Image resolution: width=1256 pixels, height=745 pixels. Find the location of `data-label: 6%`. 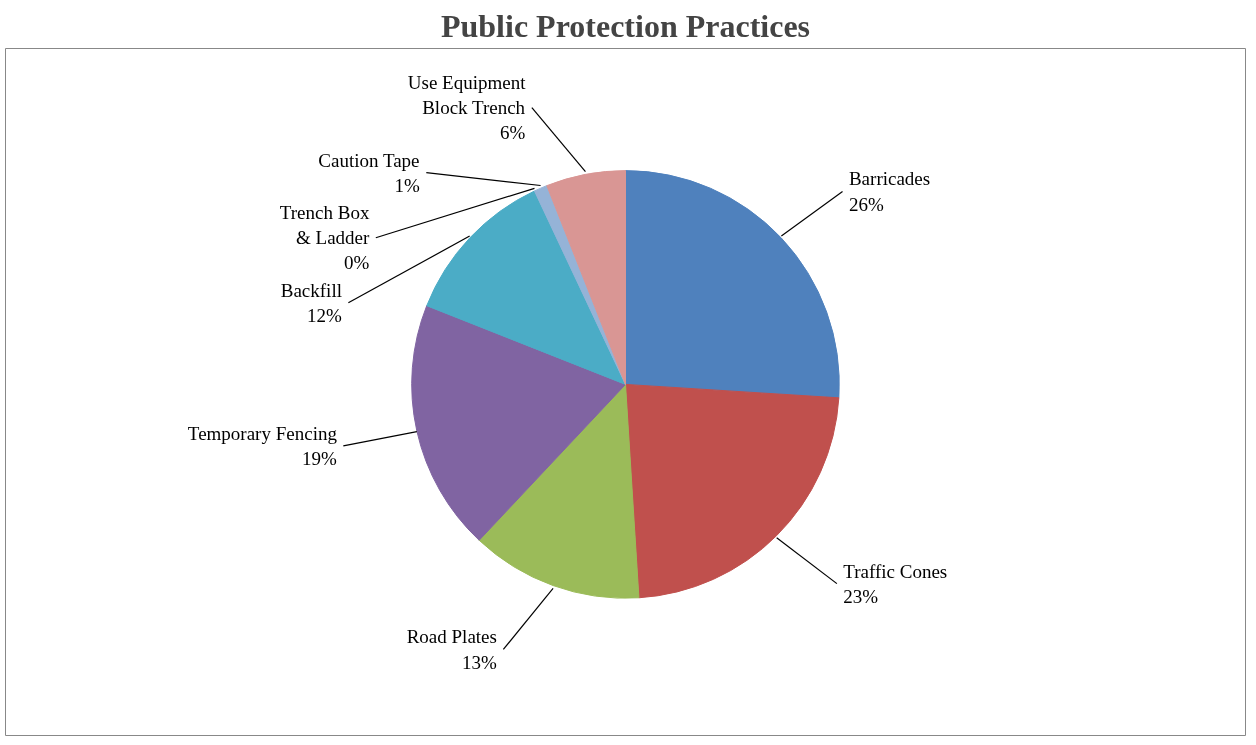

data-label: 6% is located at coordinates (513, 133).